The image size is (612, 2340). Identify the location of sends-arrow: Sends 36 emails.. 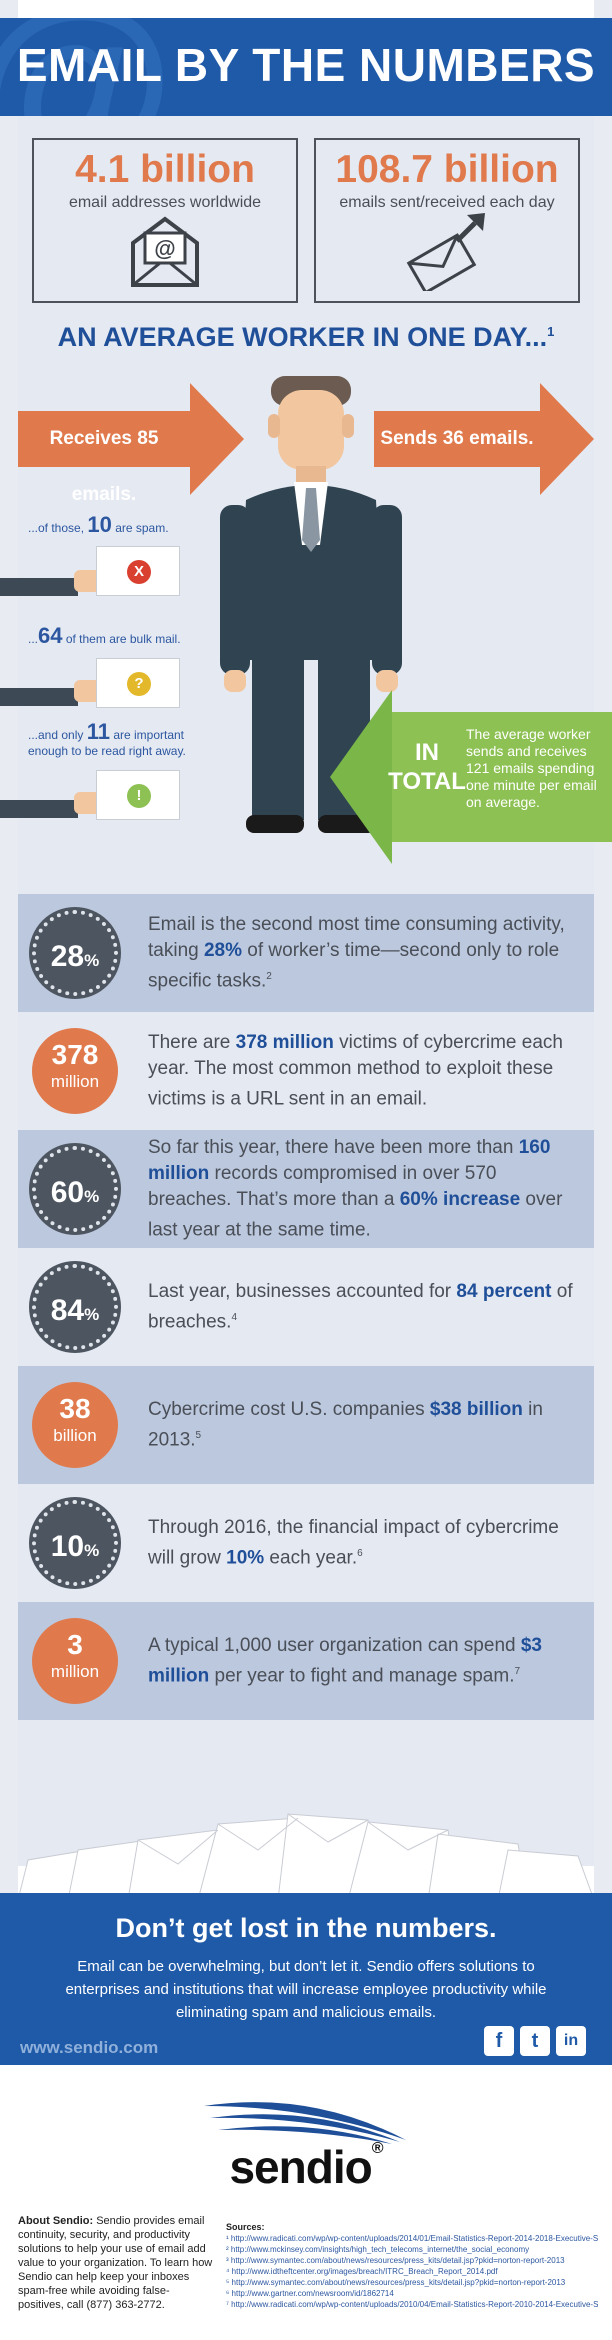
(484, 439).